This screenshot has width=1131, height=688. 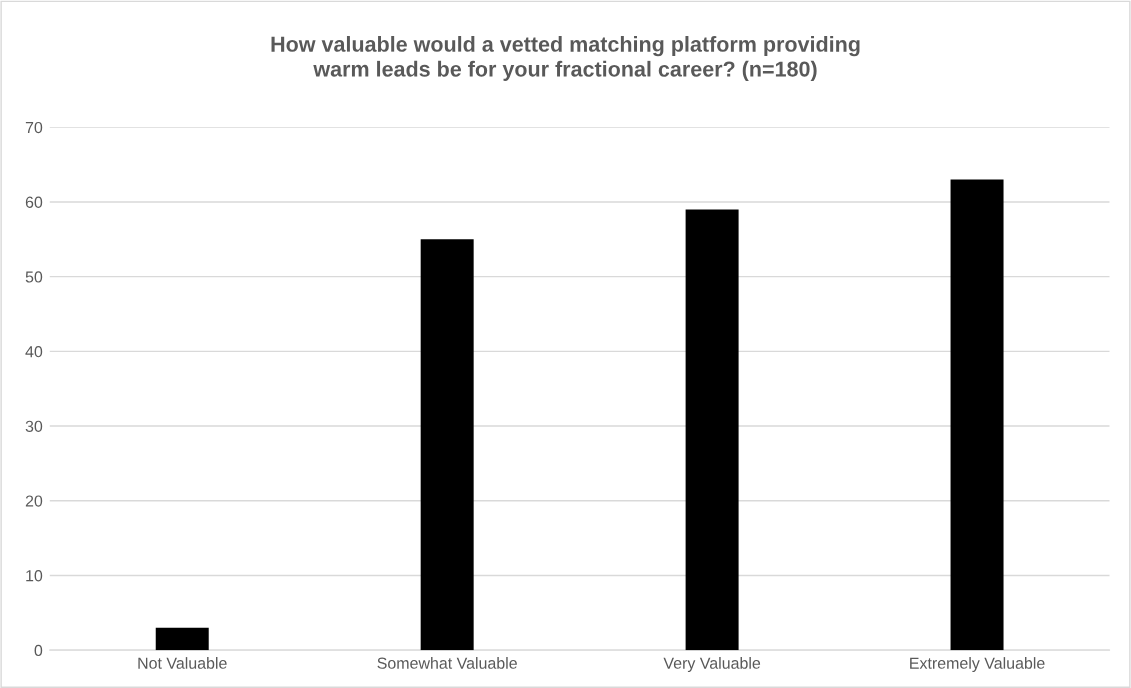 I want to click on x-tick-label: Very Valuable, so click(x=712, y=664).